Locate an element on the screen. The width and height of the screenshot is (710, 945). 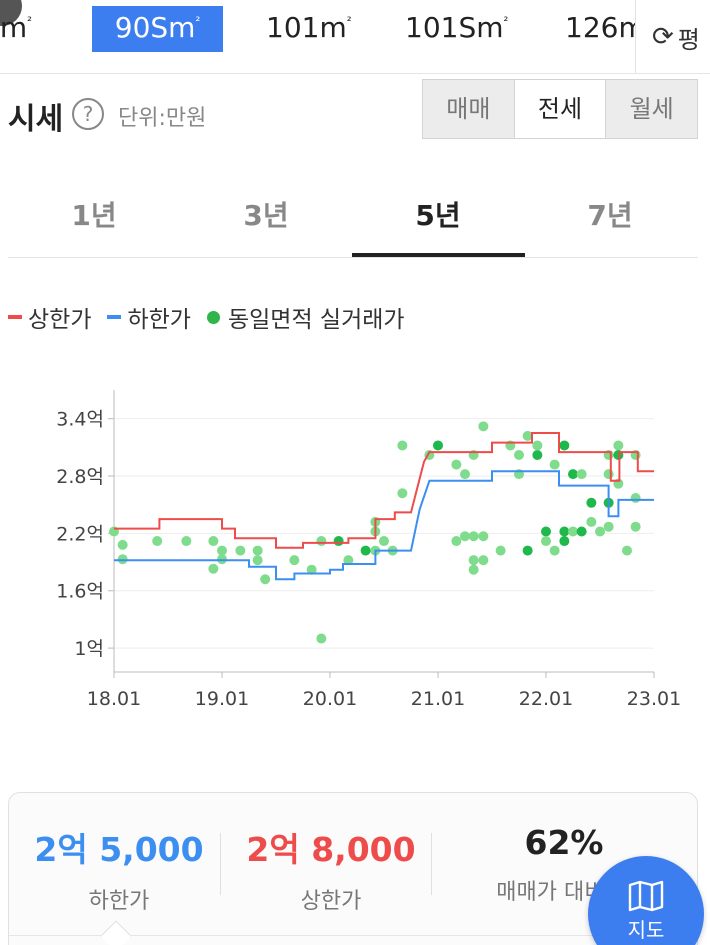
period-tabs: 1년 3년 5년 7년 is located at coordinates (353, 219).